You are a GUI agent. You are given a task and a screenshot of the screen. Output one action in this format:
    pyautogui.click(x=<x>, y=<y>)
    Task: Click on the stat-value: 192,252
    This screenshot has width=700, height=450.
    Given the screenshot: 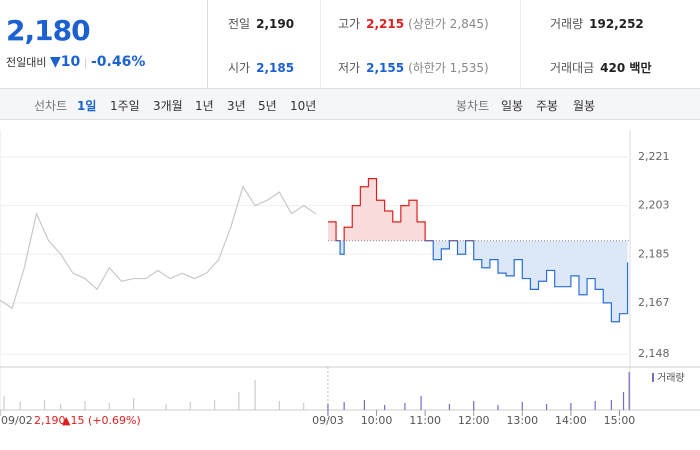 What is the action you would take?
    pyautogui.click(x=616, y=24)
    